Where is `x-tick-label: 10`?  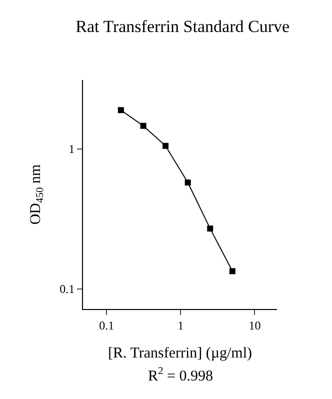 x-tick-label: 10 is located at coordinates (254, 325).